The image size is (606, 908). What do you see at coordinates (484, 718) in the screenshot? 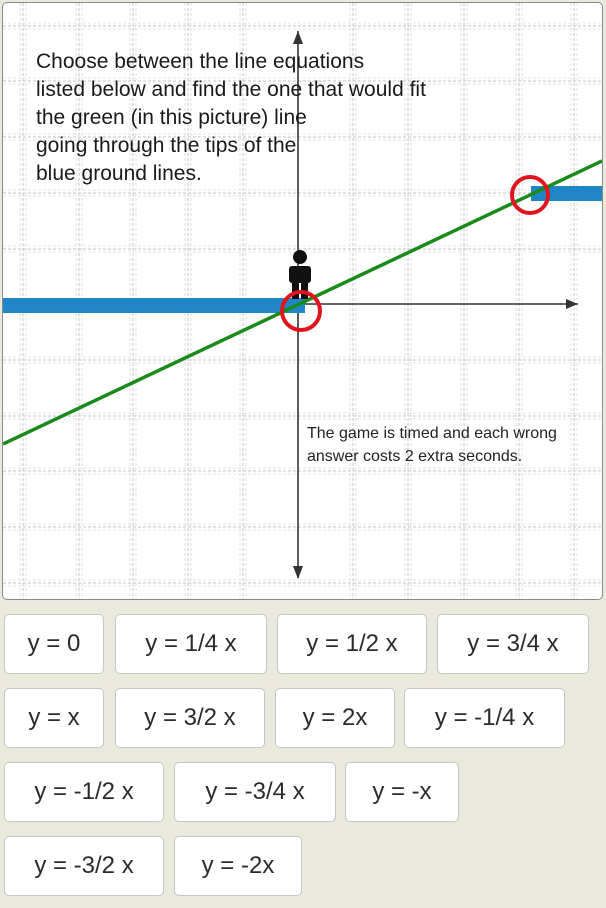
I see `answer-button: y = -1/4 x` at bounding box center [484, 718].